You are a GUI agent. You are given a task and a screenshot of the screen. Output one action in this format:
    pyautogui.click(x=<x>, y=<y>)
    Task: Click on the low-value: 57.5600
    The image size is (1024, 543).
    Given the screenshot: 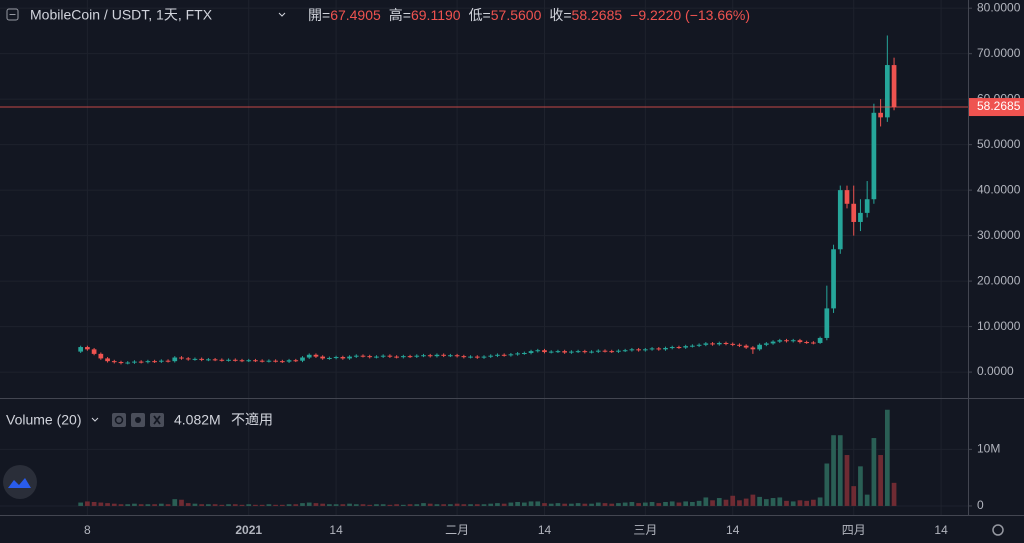 What is the action you would take?
    pyautogui.click(x=516, y=15)
    